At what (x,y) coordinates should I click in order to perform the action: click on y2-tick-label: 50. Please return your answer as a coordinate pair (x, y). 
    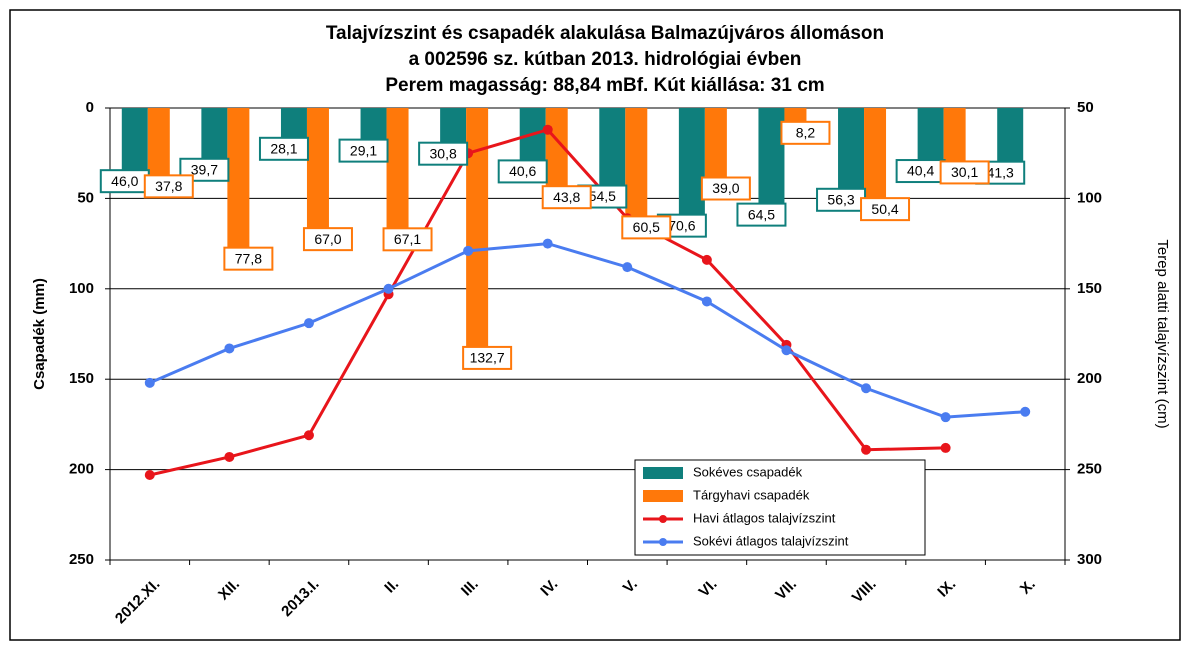
    Looking at the image, I should click on (1085, 107).